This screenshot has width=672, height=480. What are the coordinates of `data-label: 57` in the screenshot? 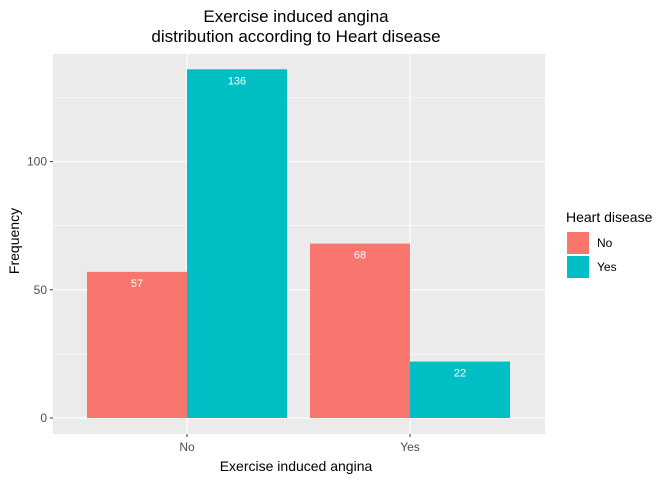 It's located at (137, 284).